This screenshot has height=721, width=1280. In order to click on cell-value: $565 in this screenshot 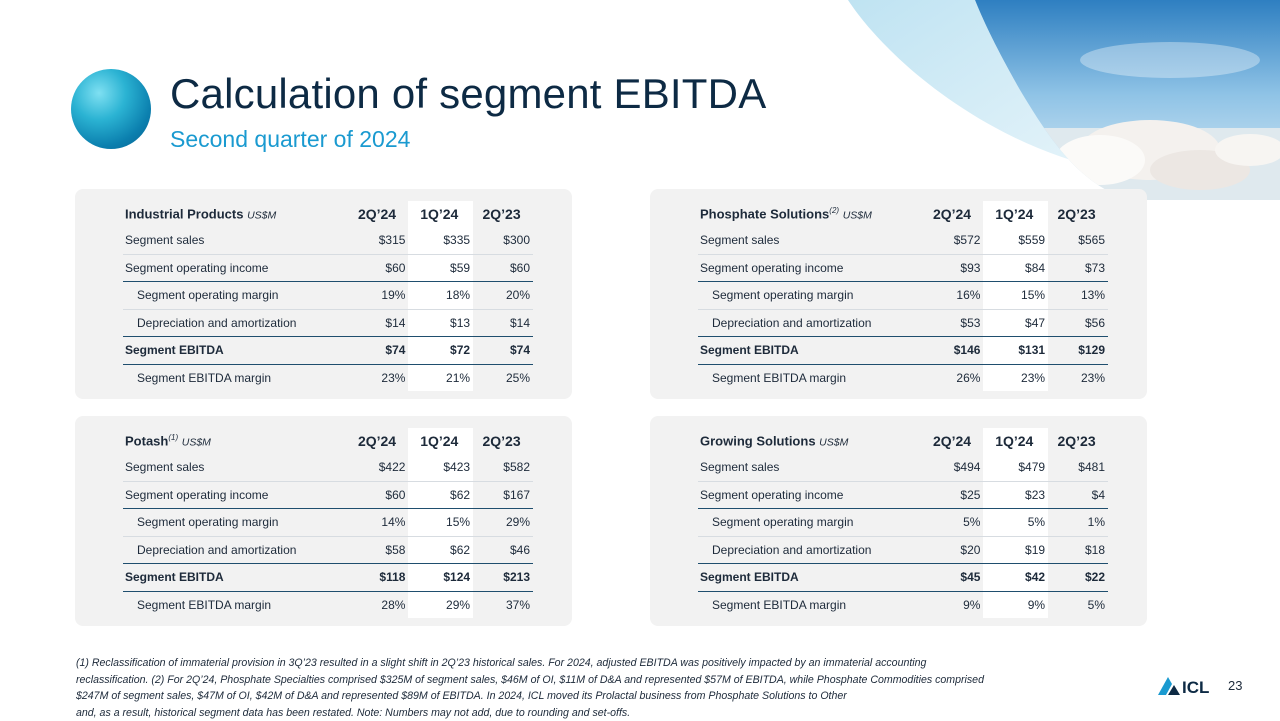, I will do `click(1078, 240)`.